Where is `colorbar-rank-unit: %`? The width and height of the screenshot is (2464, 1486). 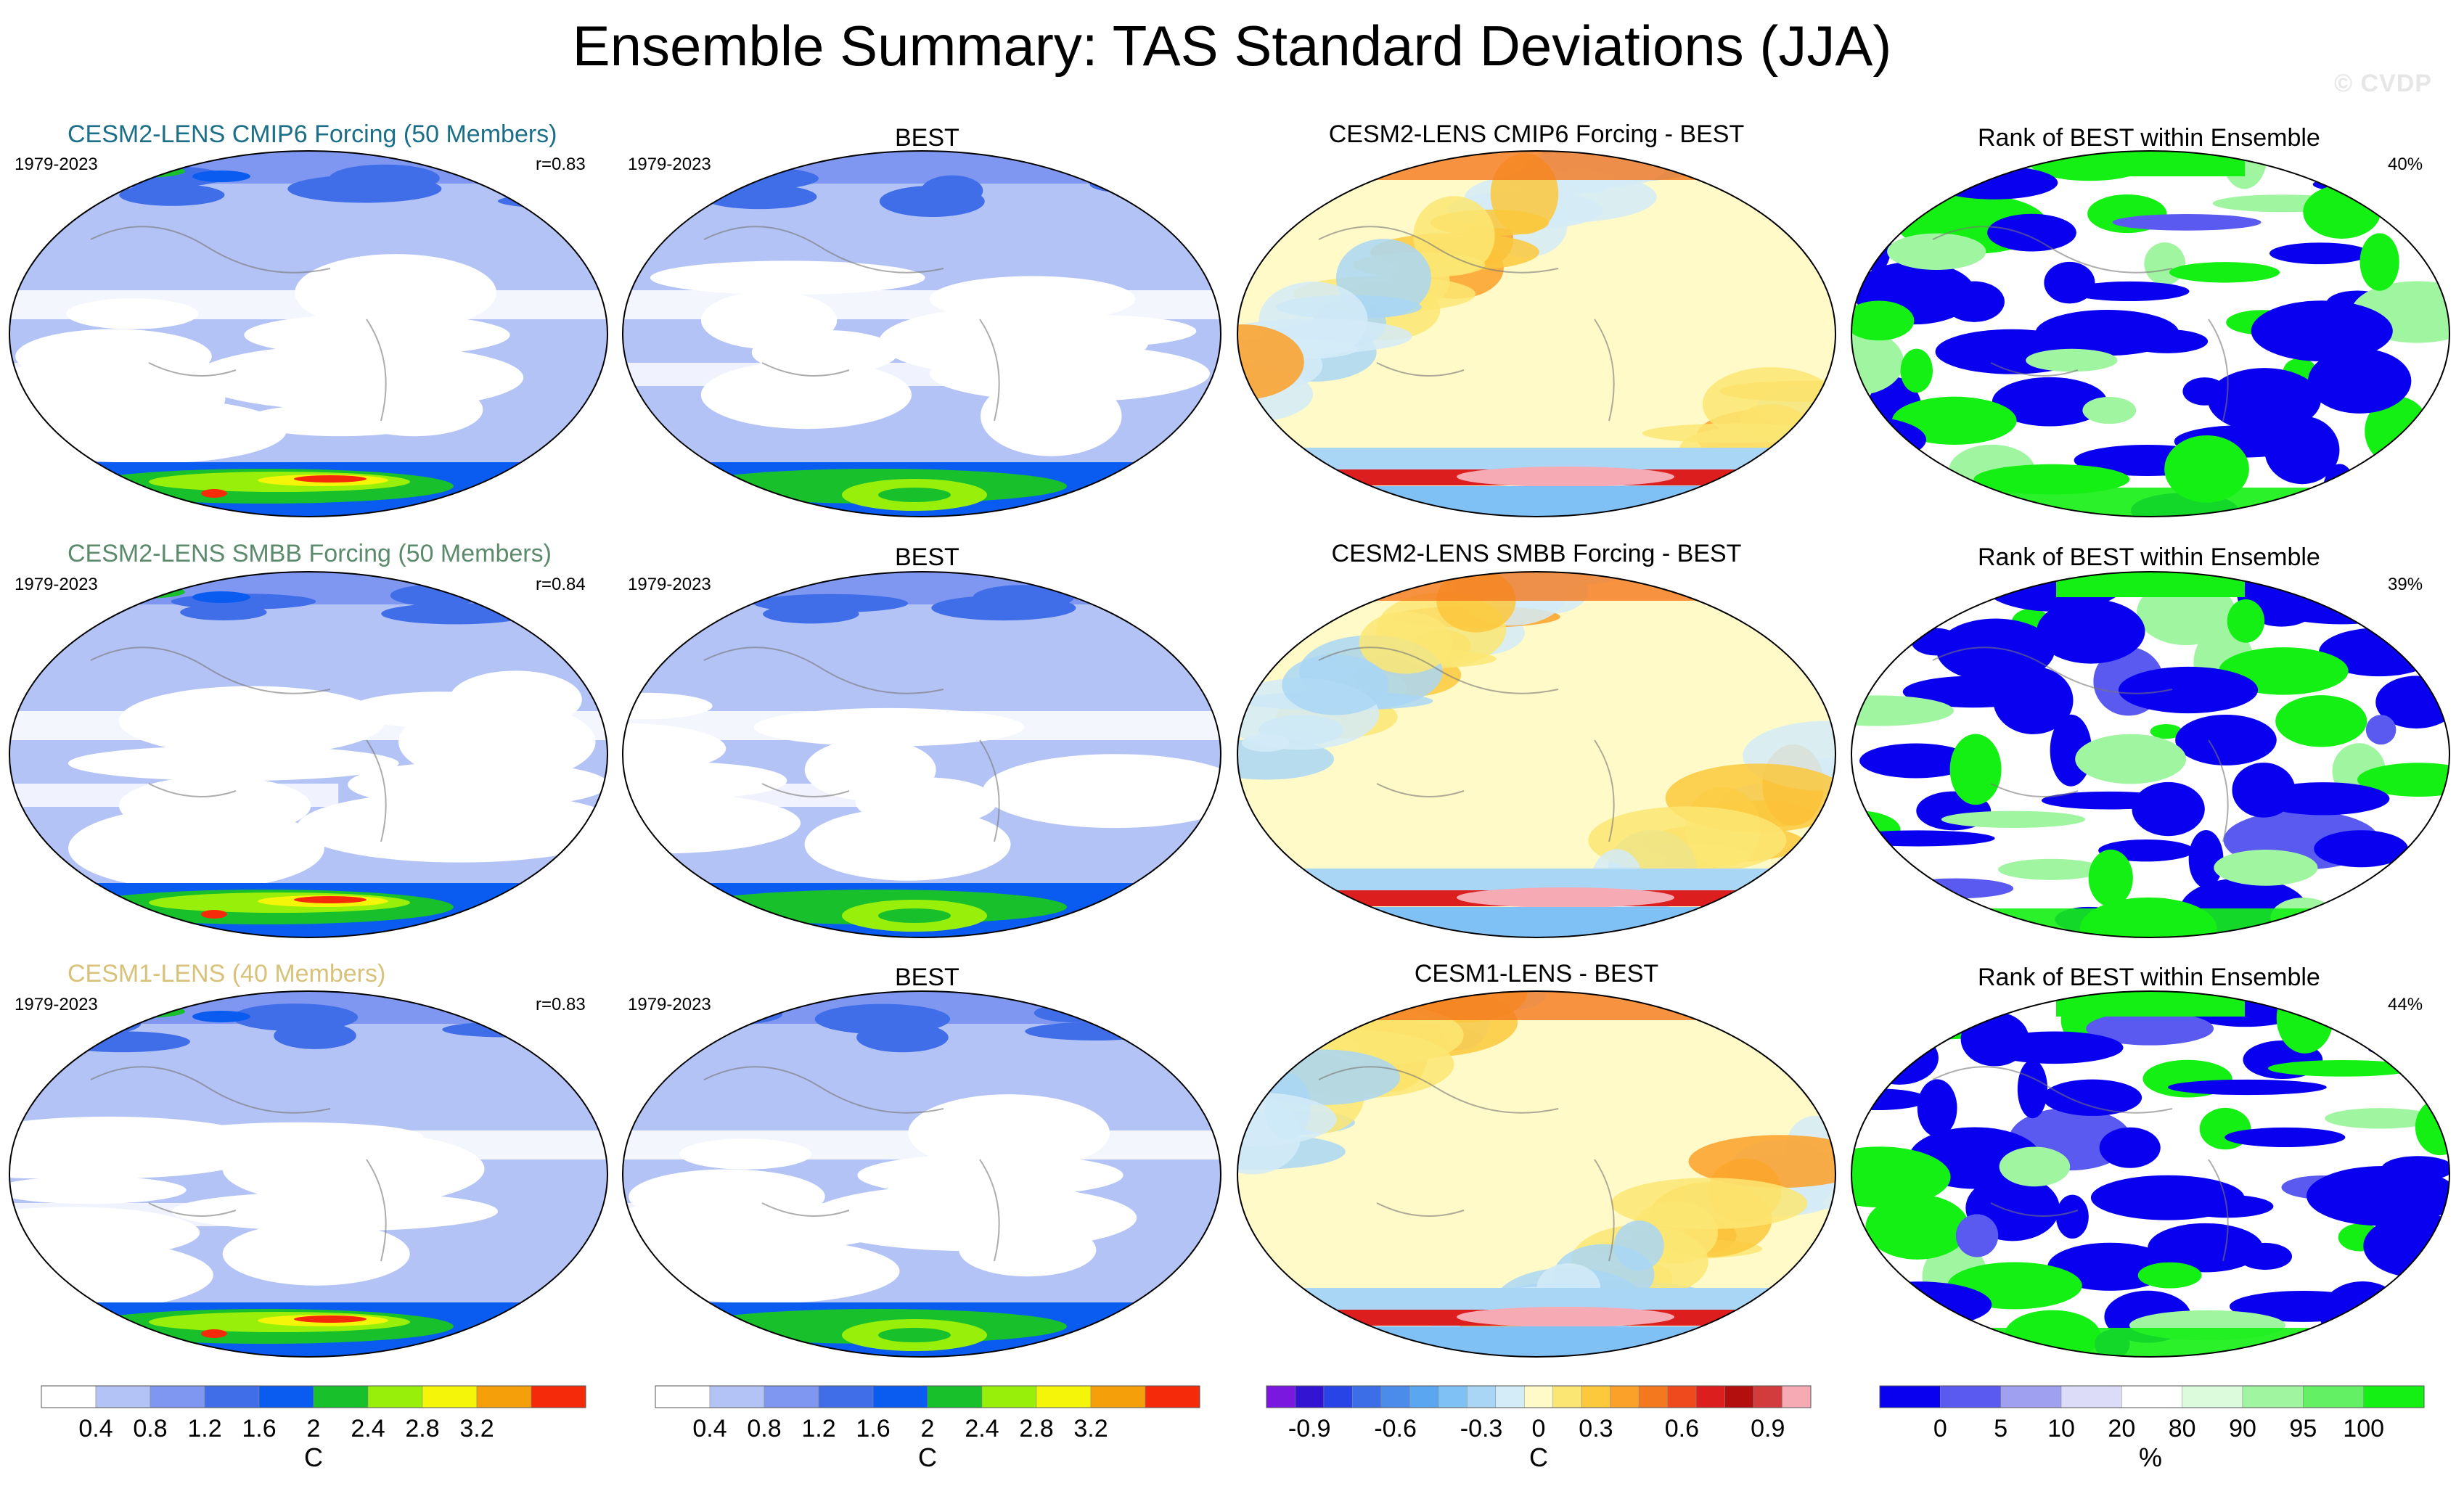 colorbar-rank-unit: % is located at coordinates (2150, 1457).